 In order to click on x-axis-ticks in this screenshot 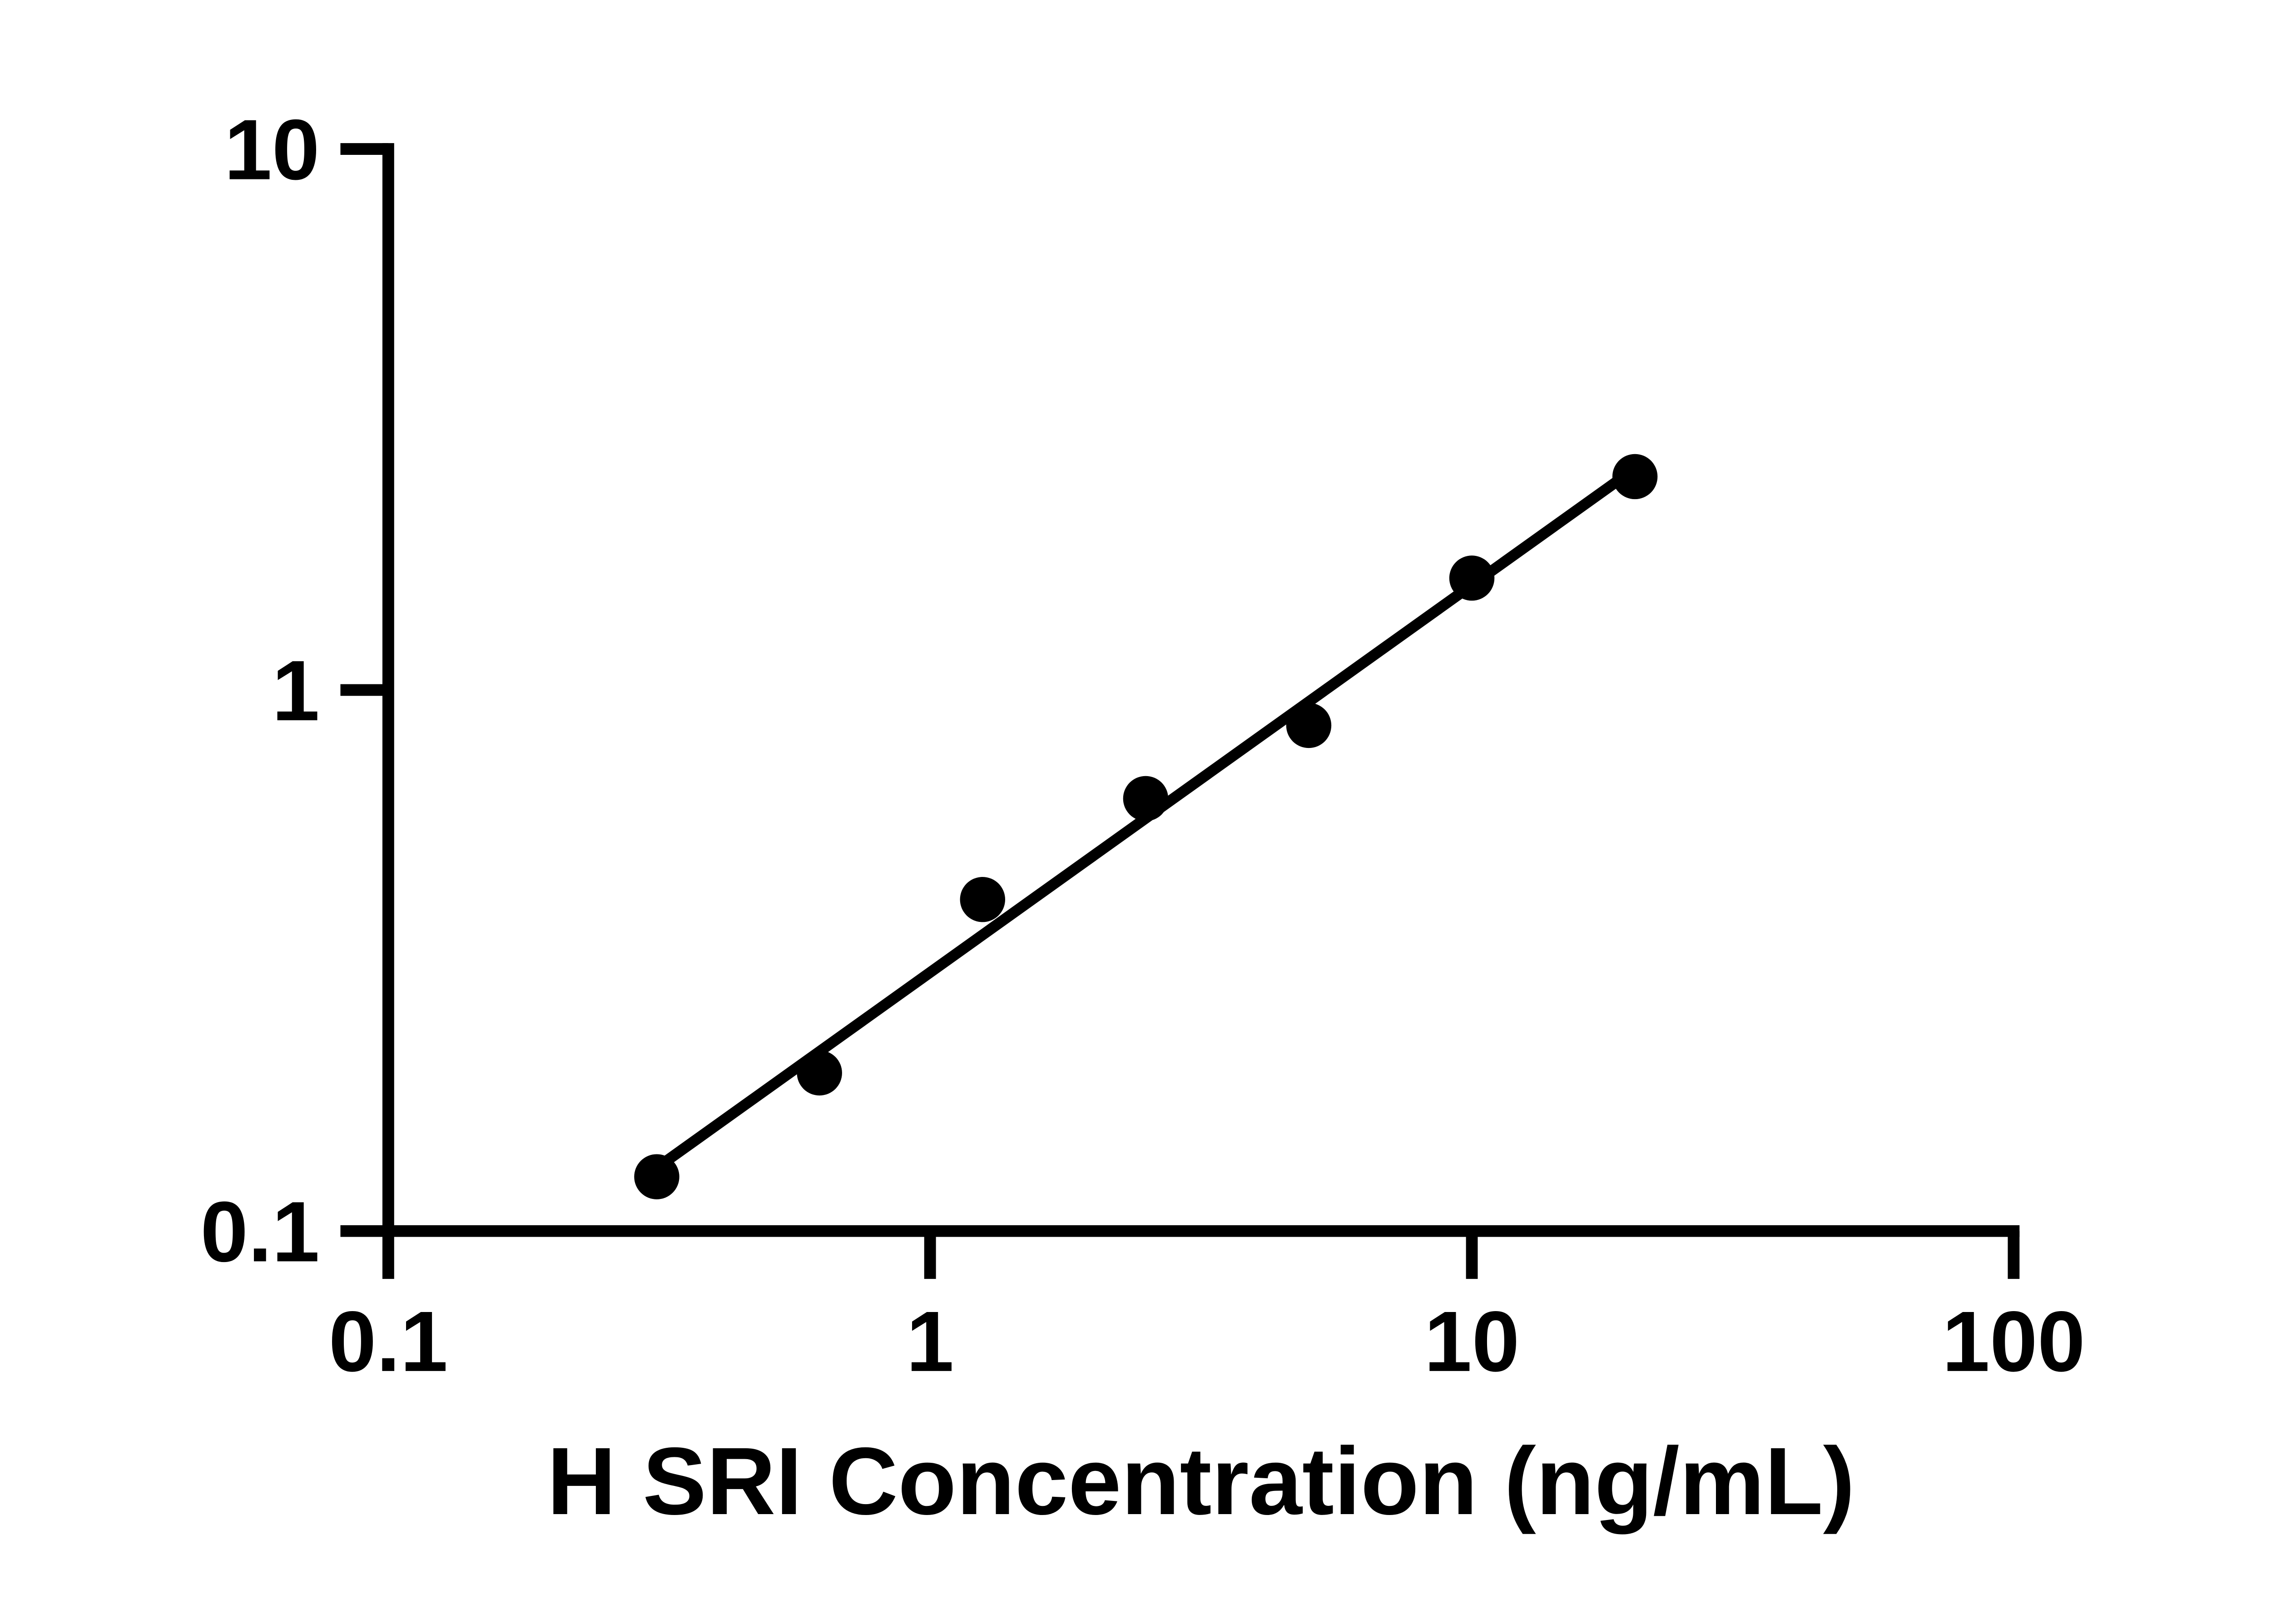, I will do `click(1201, 1255)`.